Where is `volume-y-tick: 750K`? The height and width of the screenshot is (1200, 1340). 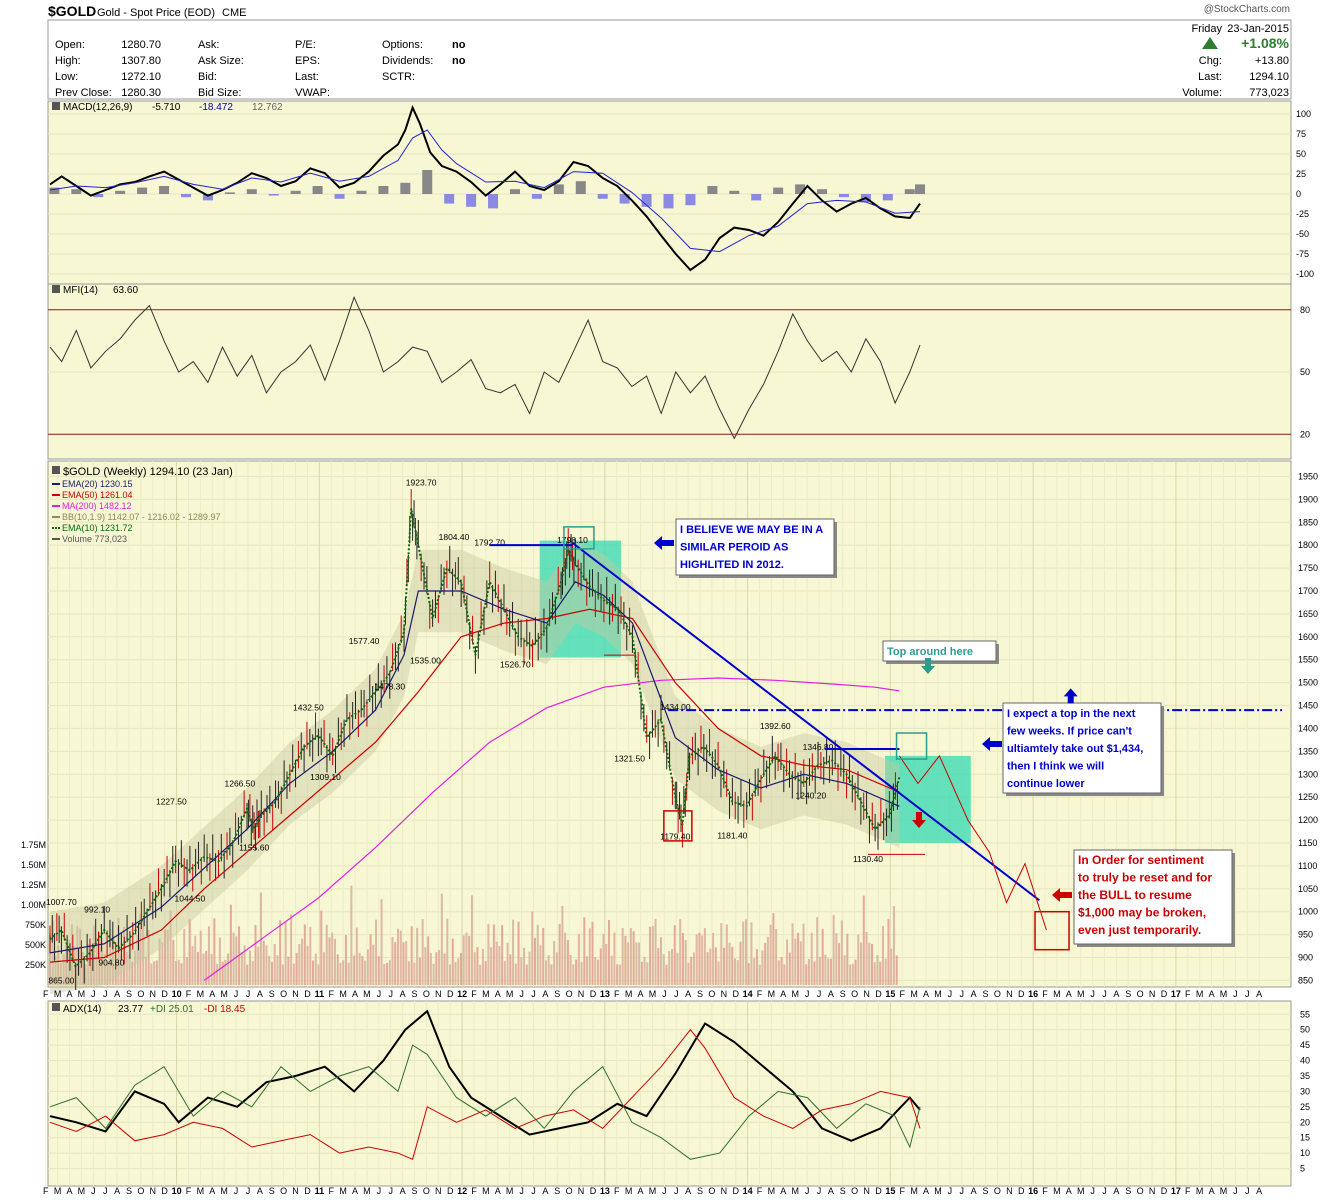 volume-y-tick: 750K is located at coordinates (35, 925).